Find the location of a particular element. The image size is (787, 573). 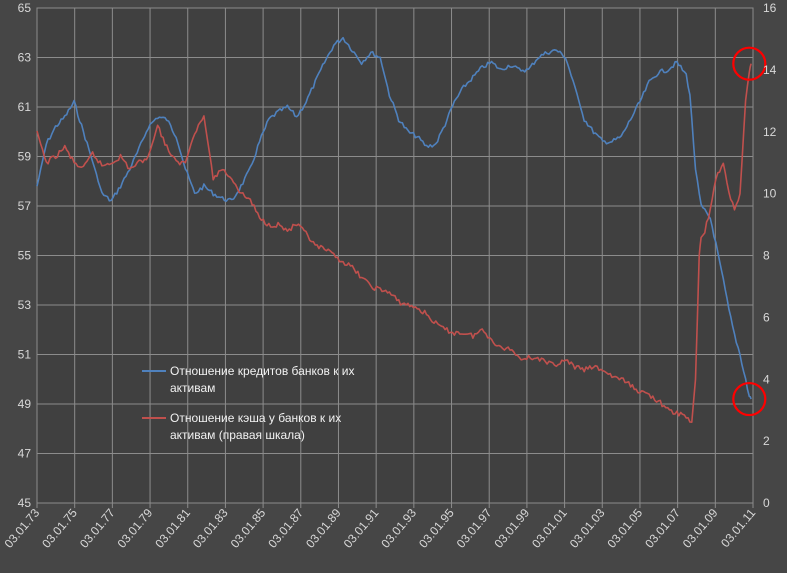

legend-label-cash: Отношение кэша у банков к их is located at coordinates (255, 418).